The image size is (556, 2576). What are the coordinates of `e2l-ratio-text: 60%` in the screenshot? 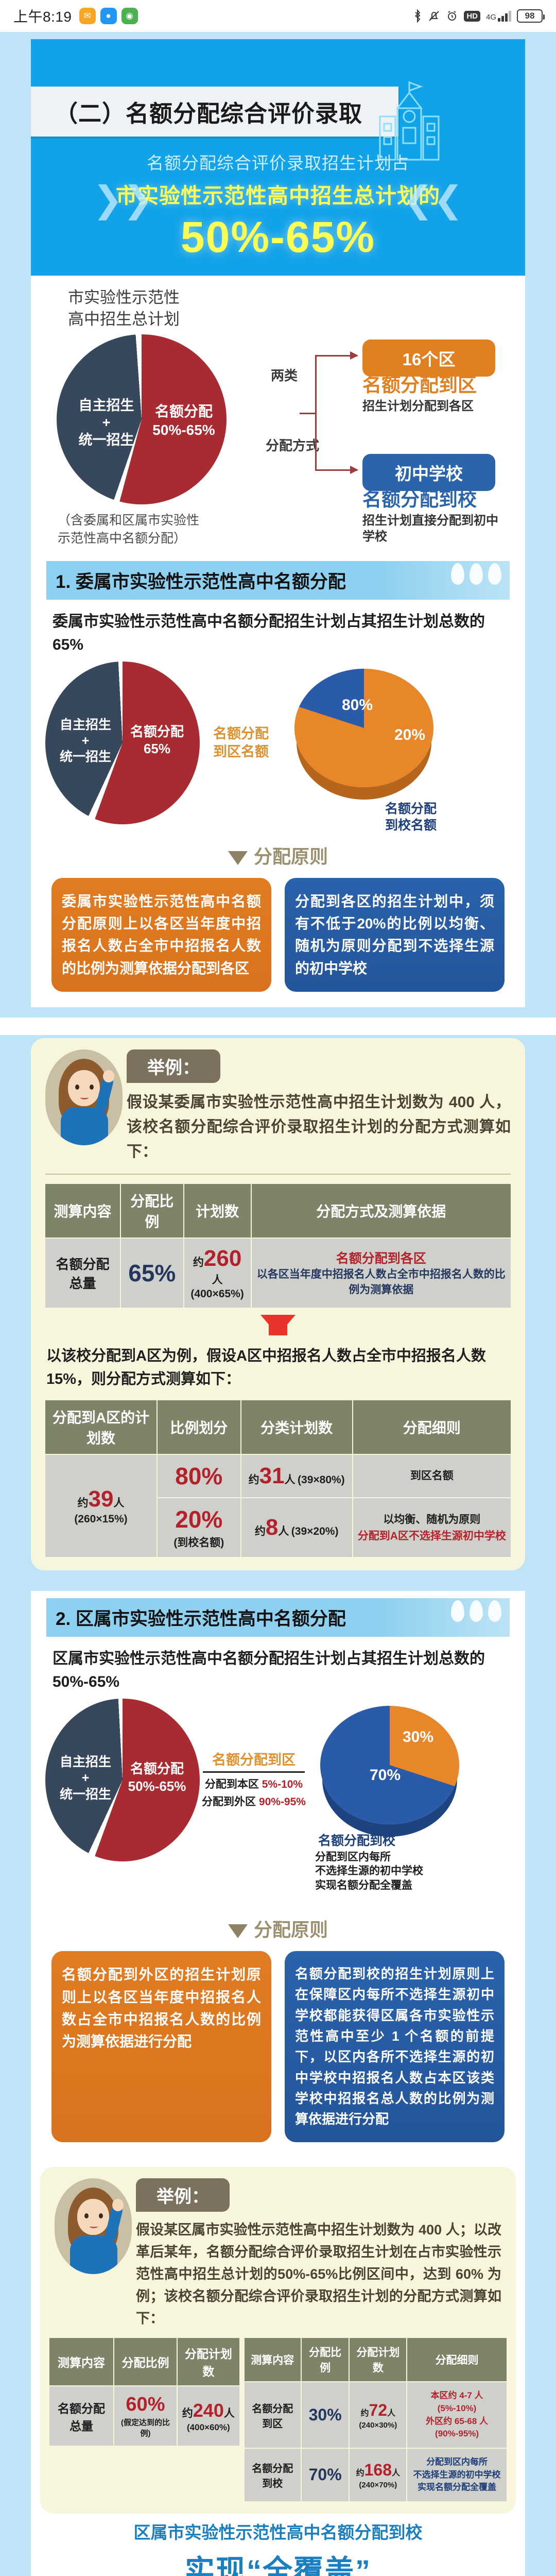 It's located at (145, 2405).